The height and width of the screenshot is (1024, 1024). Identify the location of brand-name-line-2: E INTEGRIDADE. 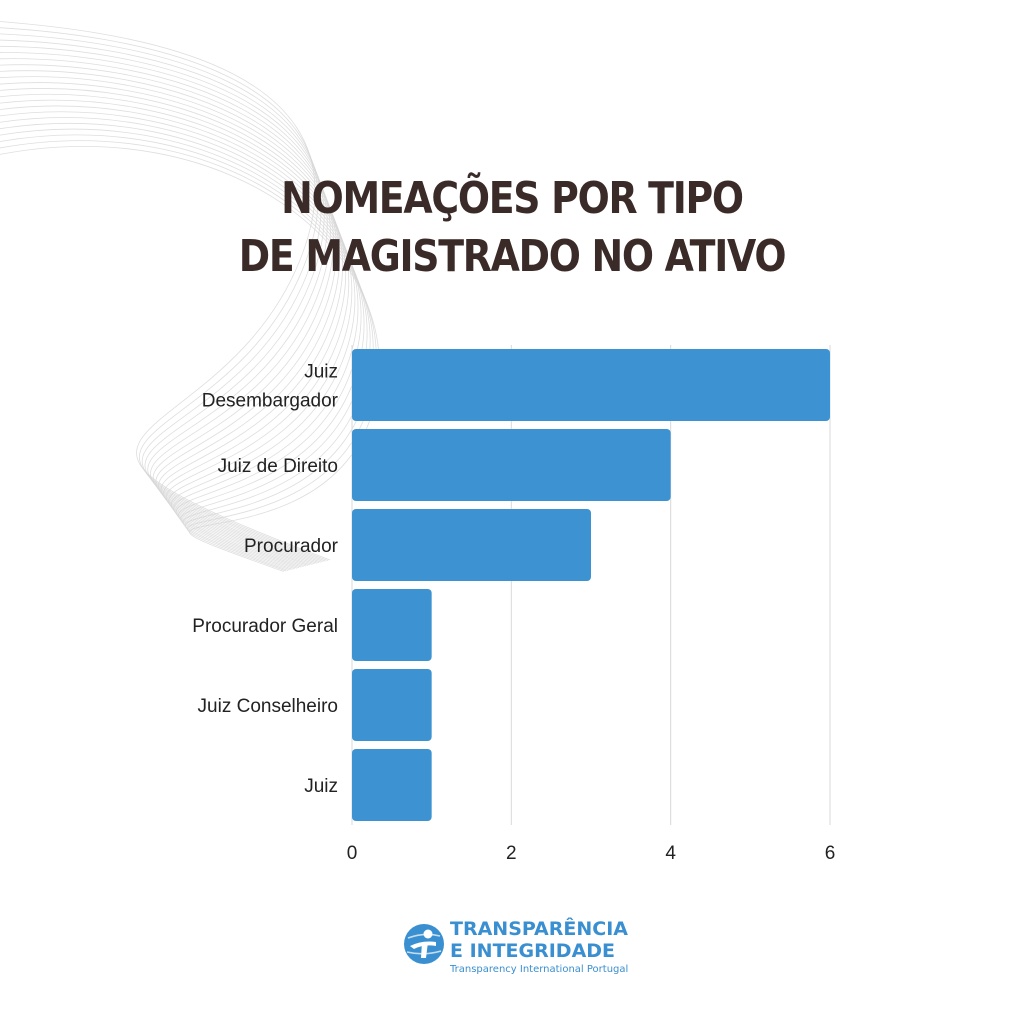
(533, 951).